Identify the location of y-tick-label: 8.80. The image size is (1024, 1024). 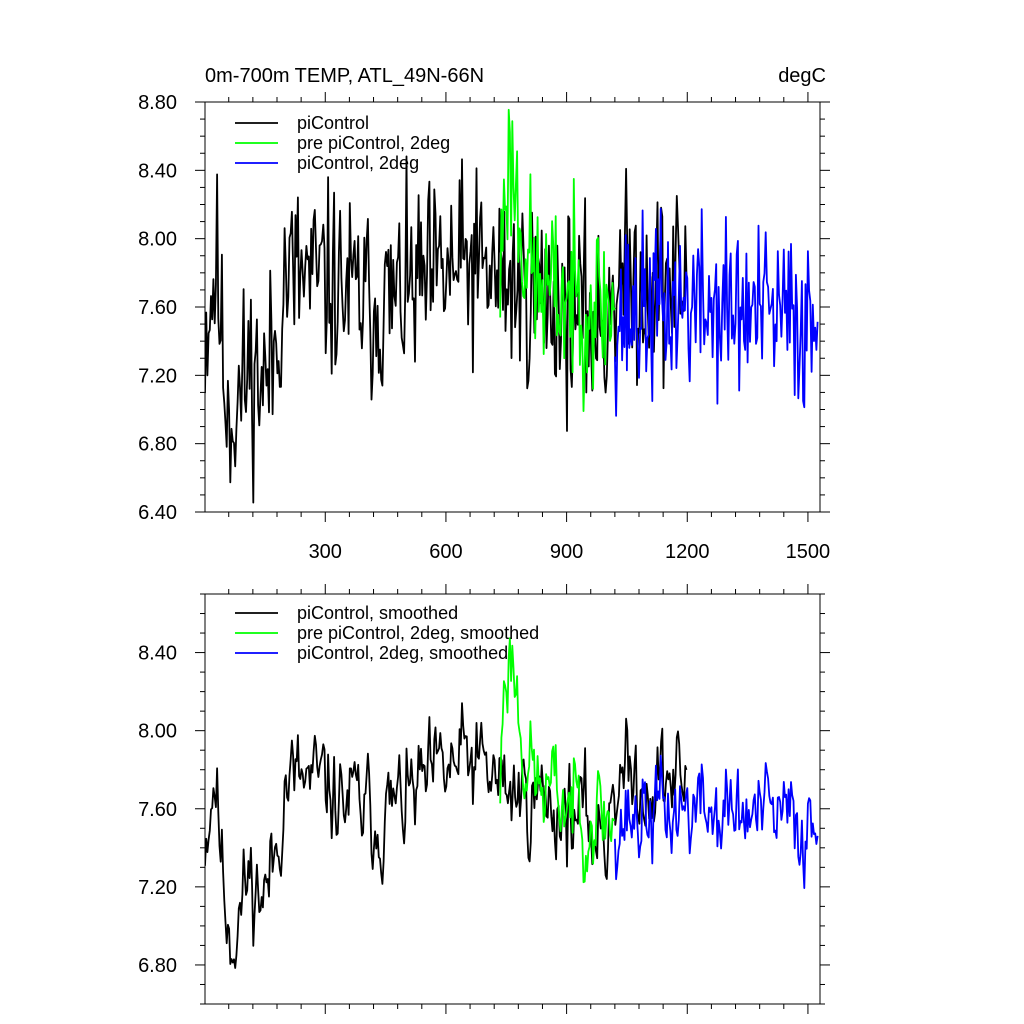
(157, 103).